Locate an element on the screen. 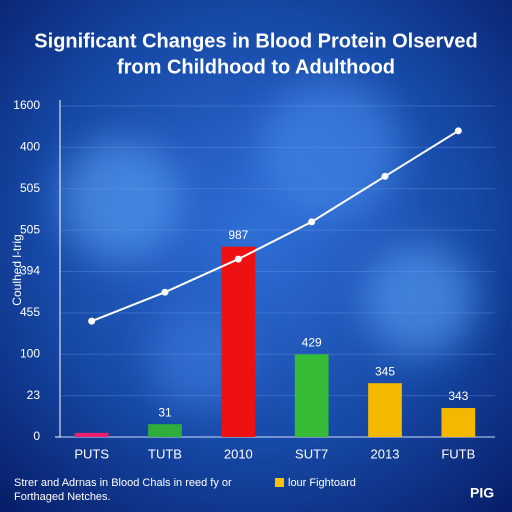  y-tick-label: 100 is located at coordinates (30, 353).